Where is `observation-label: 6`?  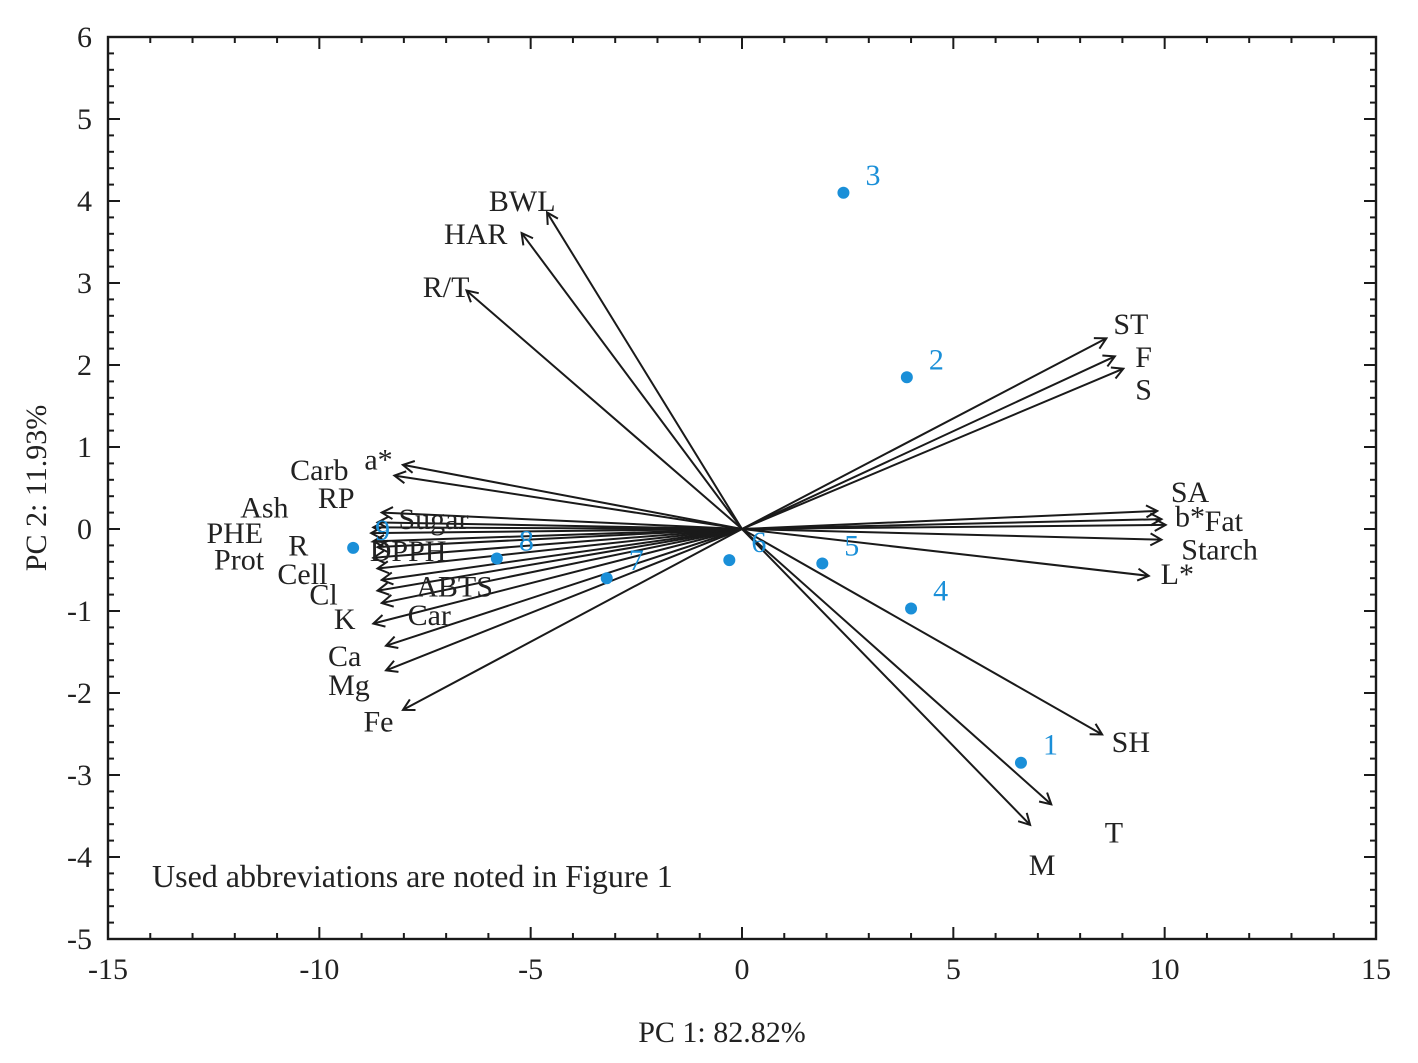
observation-label: 6 is located at coordinates (758, 542).